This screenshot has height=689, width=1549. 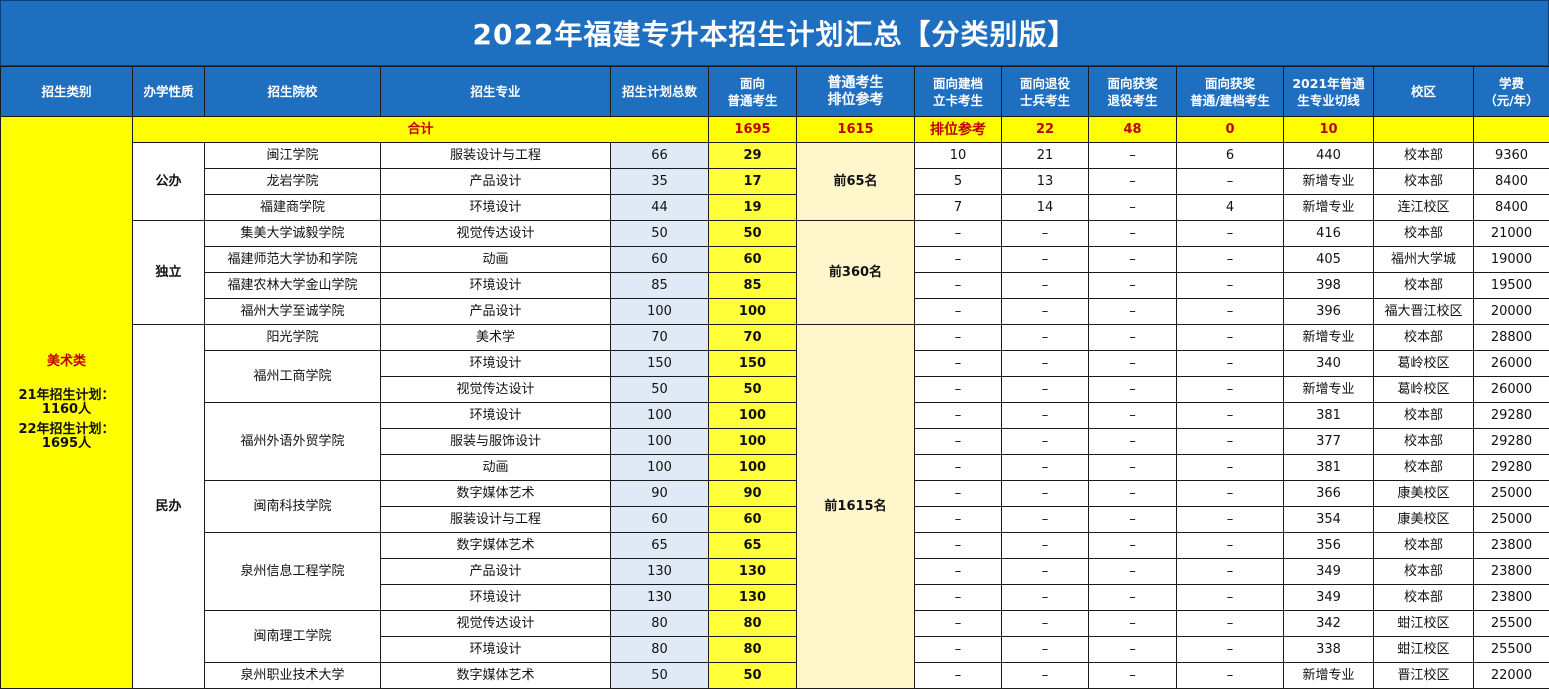 What do you see at coordinates (495, 337) in the screenshot?
I see `major-cell: 美术学` at bounding box center [495, 337].